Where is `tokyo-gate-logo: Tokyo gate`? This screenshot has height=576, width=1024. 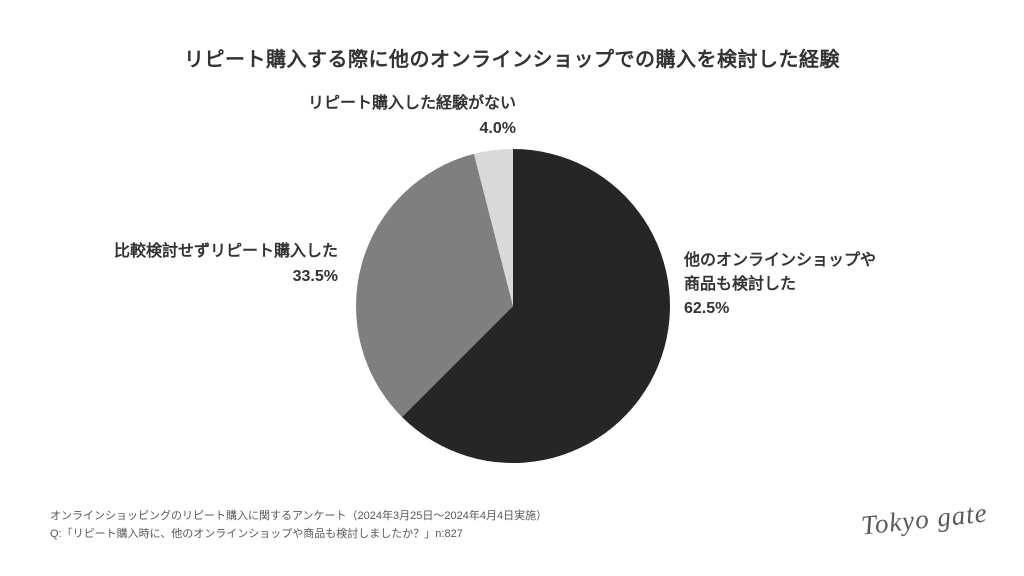 tokyo-gate-logo: Tokyo gate is located at coordinates (924, 519).